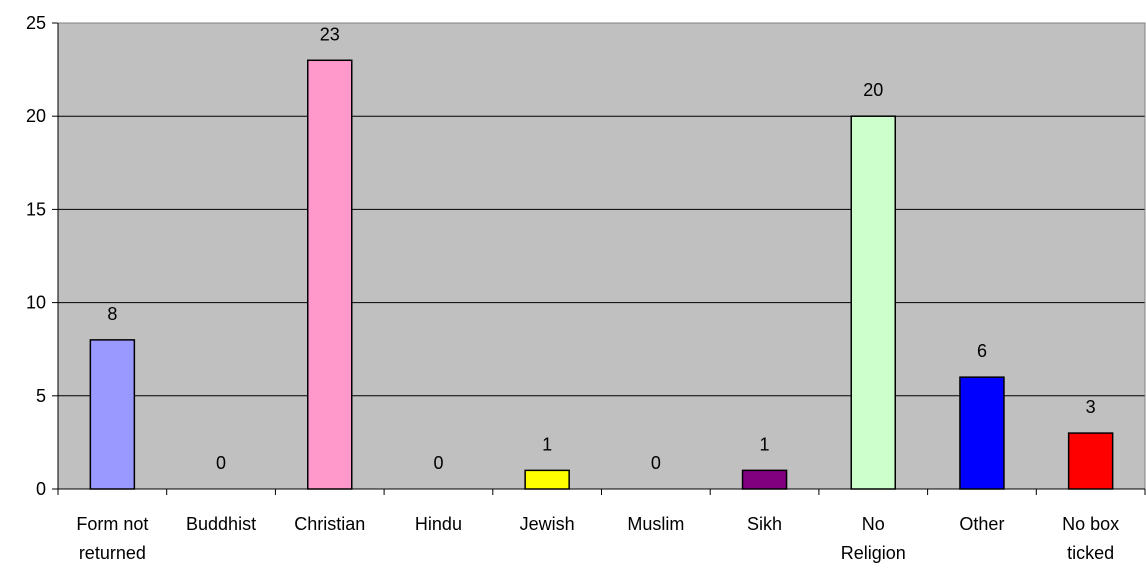  I want to click on y-tick-label: 25, so click(36, 23).